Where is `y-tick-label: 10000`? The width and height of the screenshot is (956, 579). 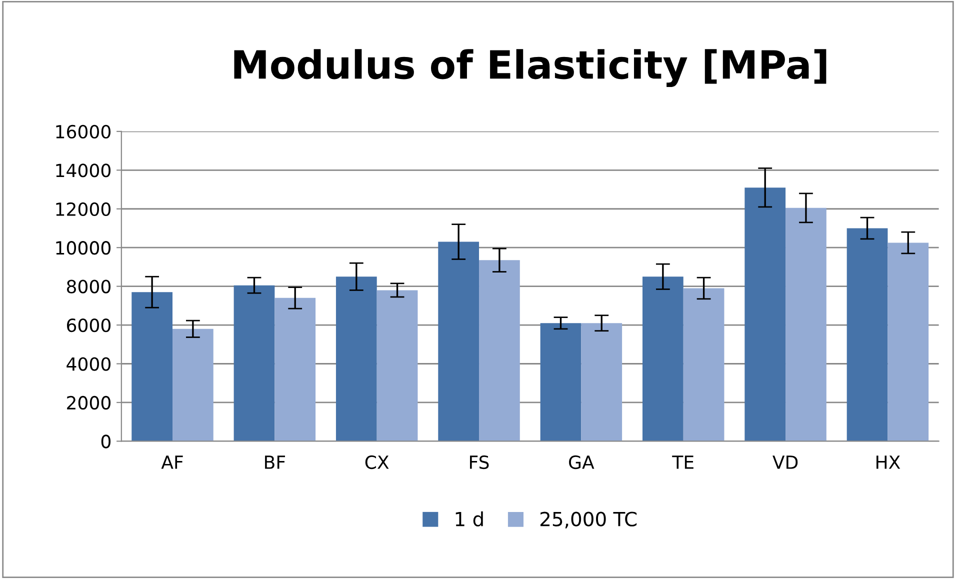 y-tick-label: 10000 is located at coordinates (83, 248).